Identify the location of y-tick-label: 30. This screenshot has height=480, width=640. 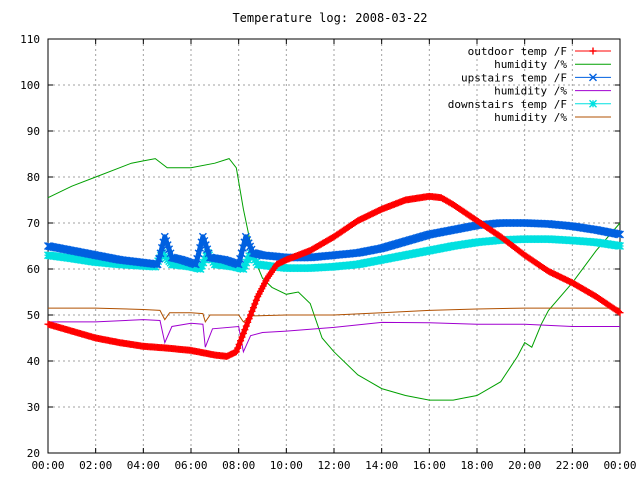
(33, 407).